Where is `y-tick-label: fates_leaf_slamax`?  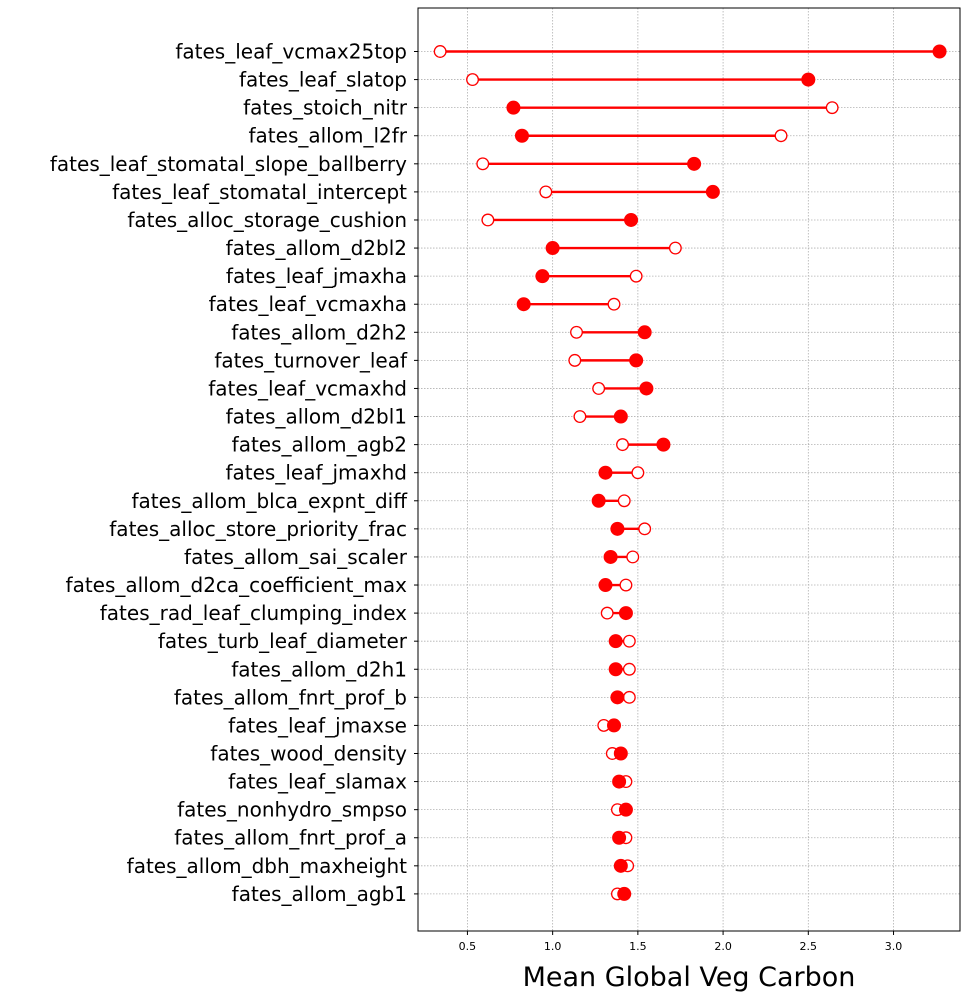 y-tick-label: fates_leaf_slamax is located at coordinates (317, 782).